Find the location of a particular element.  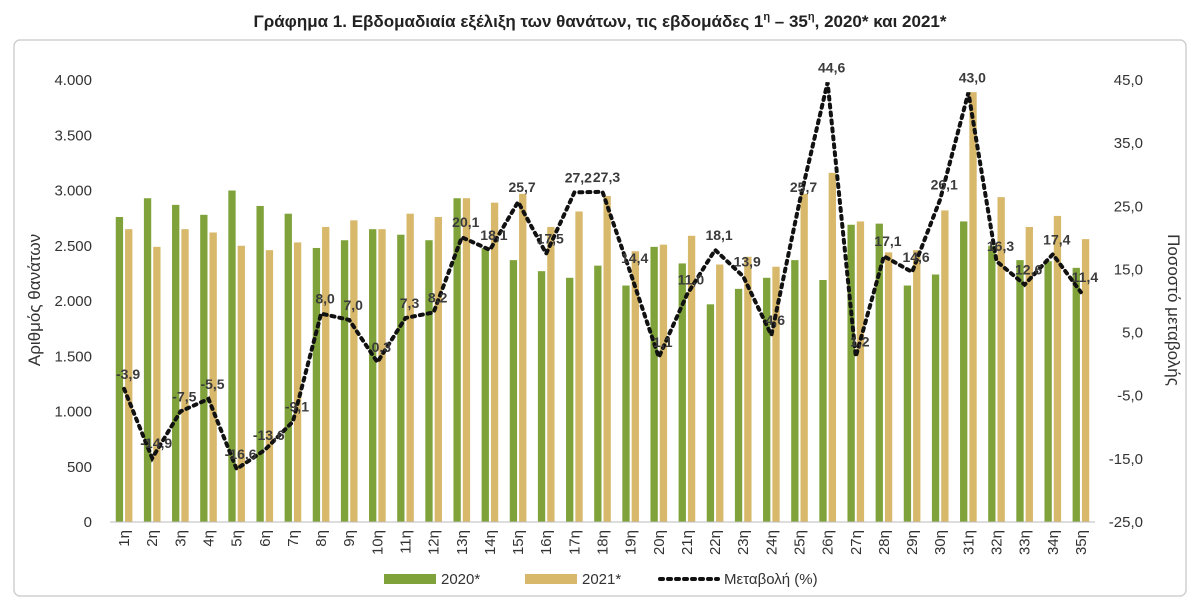

y2-tick-label: -15,0 is located at coordinates (1126, 459).